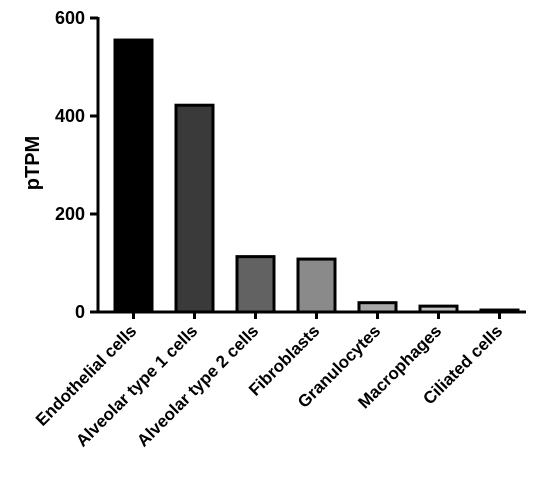 Image resolution: width=550 pixels, height=503 pixels. Describe the element at coordinates (86, 375) in the screenshot. I see `x-tick-label: Endothelial cells` at that location.